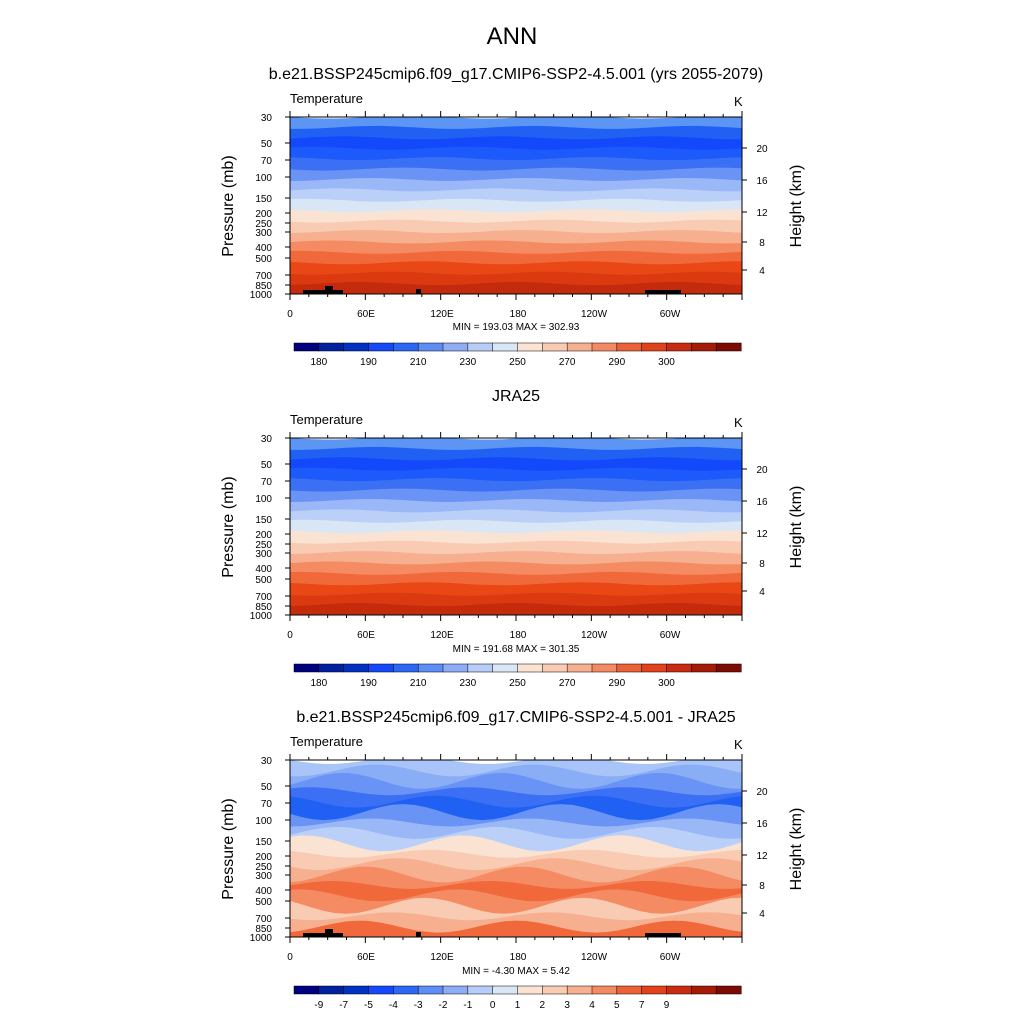 The image size is (1024, 1029). Describe the element at coordinates (267, 144) in the screenshot. I see `y-tick-label: 50` at that location.